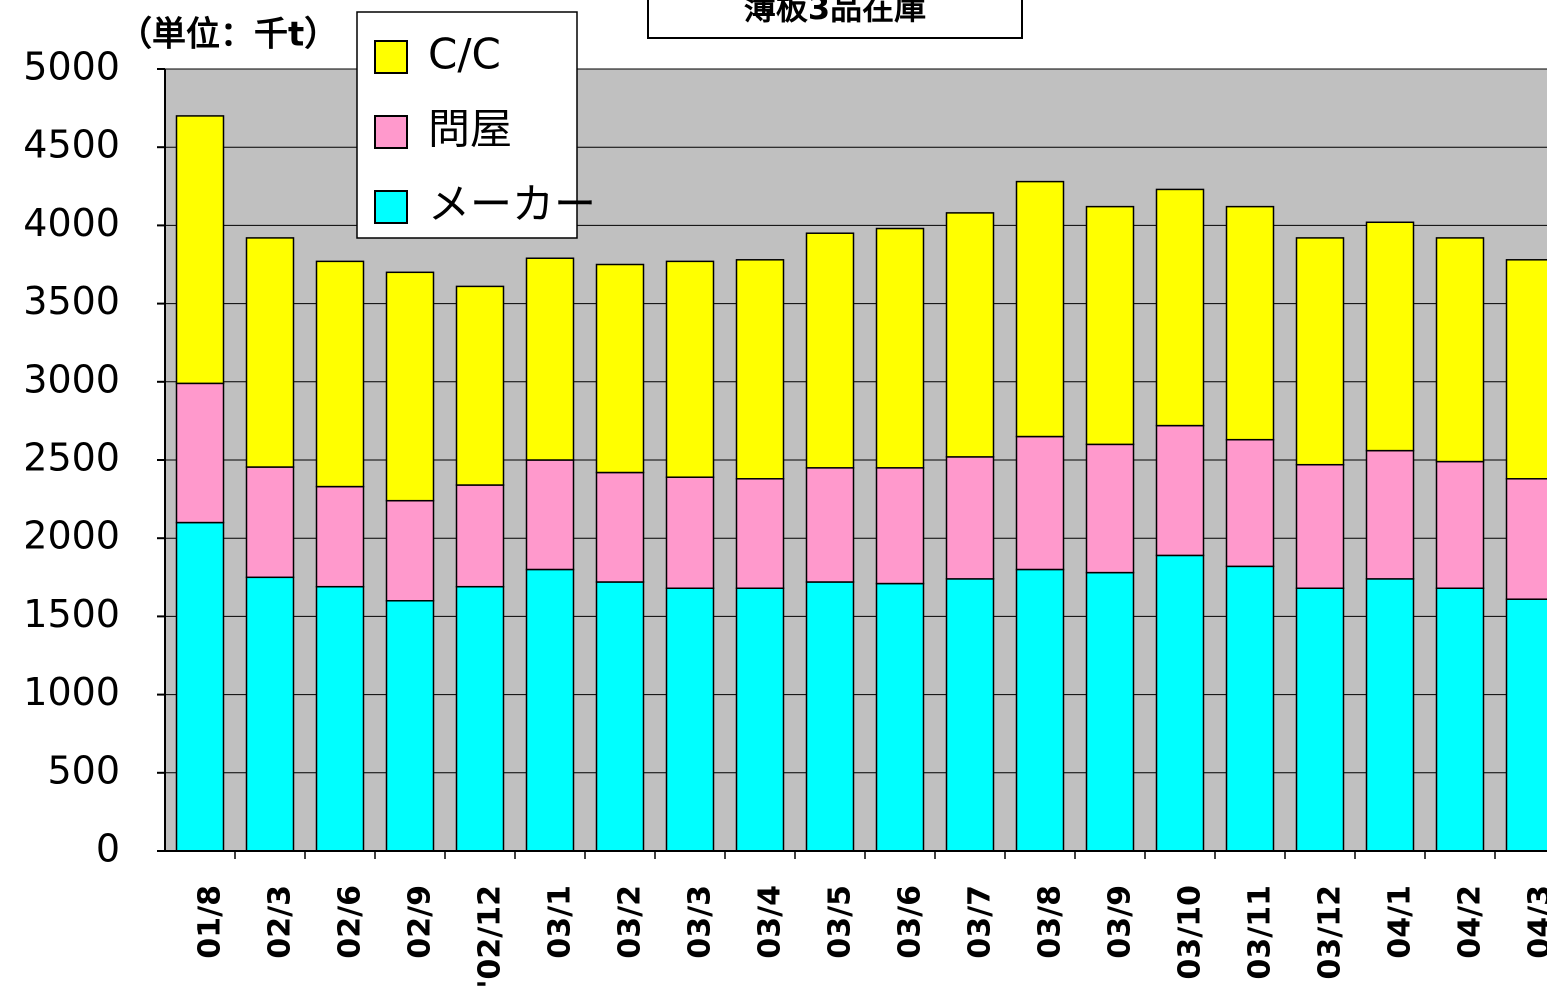  What do you see at coordinates (560, 922) in the screenshot?
I see `x-tick-label: 03/1` at bounding box center [560, 922].